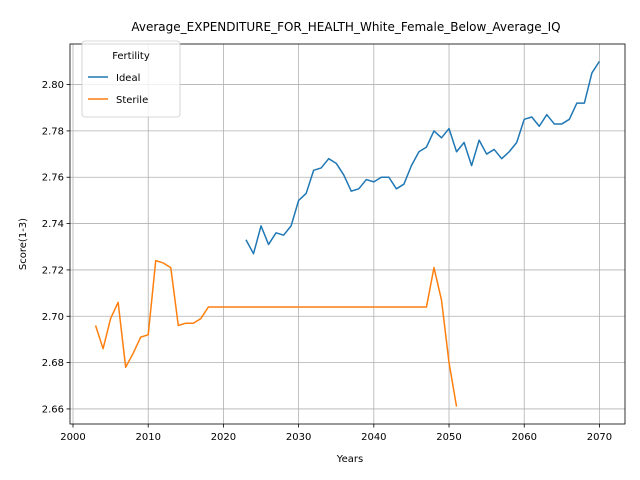  Describe the element at coordinates (72, 437) in the screenshot. I see `x-tick-label: 2000` at that location.